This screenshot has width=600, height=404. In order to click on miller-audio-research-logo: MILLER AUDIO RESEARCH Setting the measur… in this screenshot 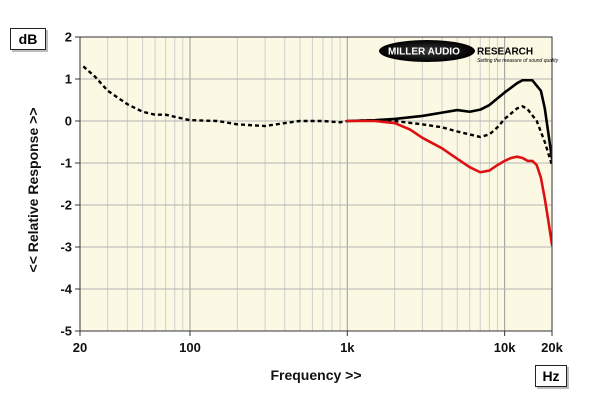, I will do `click(469, 52)`.